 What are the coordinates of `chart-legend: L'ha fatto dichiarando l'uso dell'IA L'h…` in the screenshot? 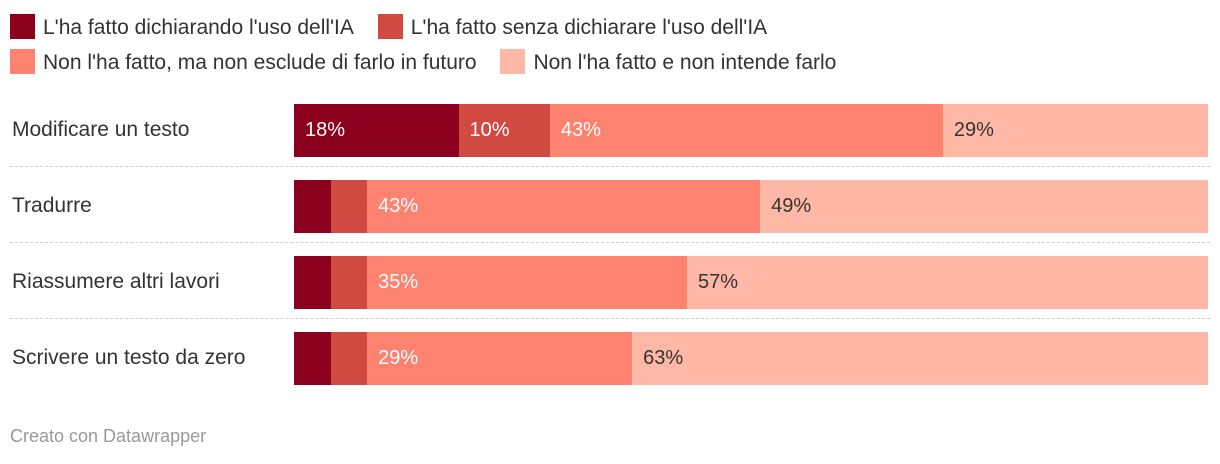 It's located at (610, 45).